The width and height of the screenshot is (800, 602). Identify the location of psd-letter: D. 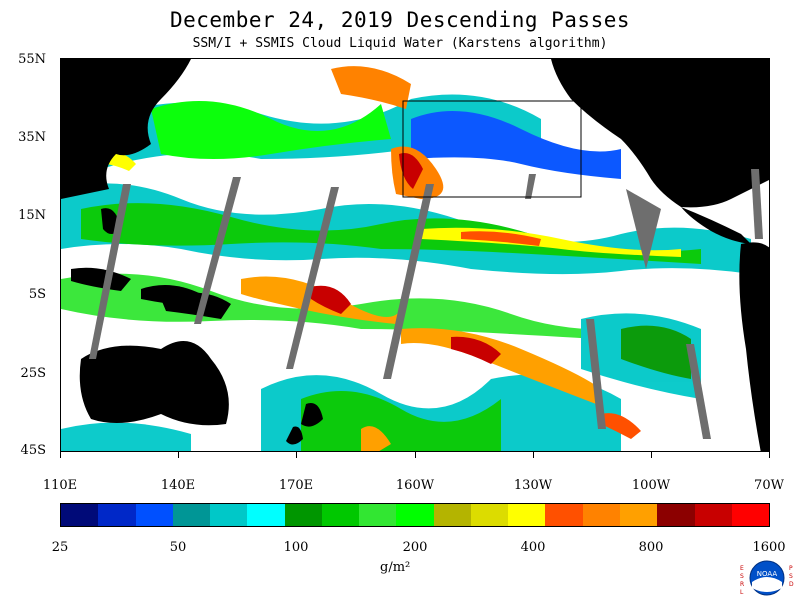
(791, 584).